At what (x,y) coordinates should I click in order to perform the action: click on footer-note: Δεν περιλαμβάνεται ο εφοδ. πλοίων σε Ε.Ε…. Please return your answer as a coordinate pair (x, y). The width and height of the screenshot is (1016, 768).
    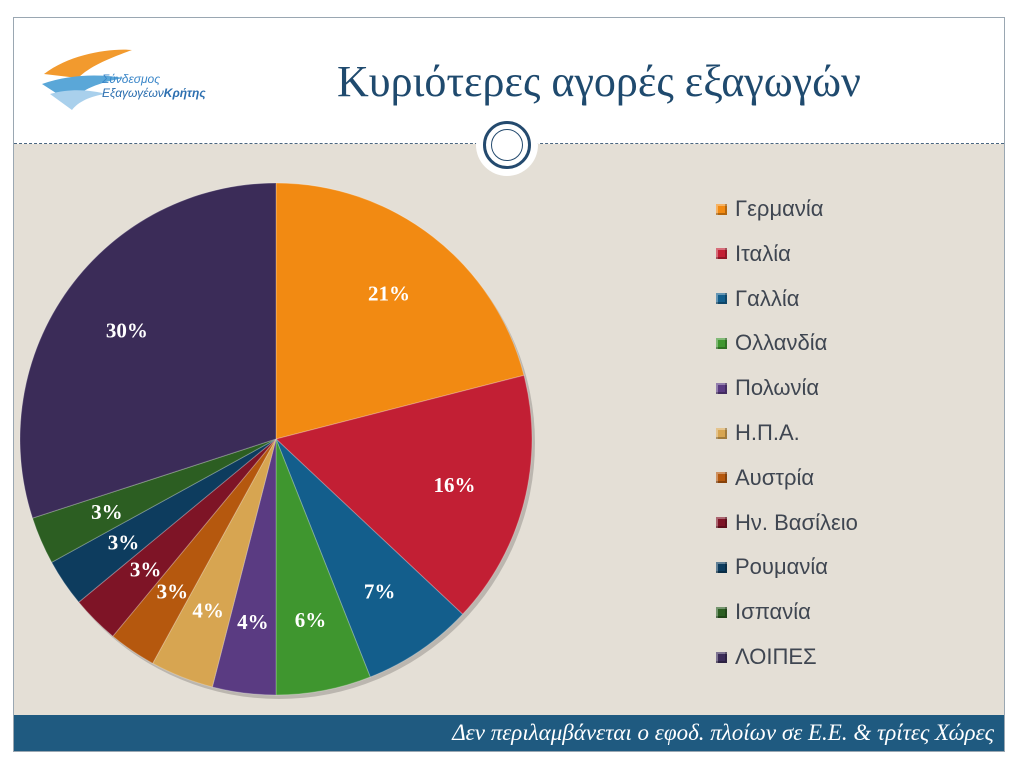
    Looking at the image, I should click on (723, 732).